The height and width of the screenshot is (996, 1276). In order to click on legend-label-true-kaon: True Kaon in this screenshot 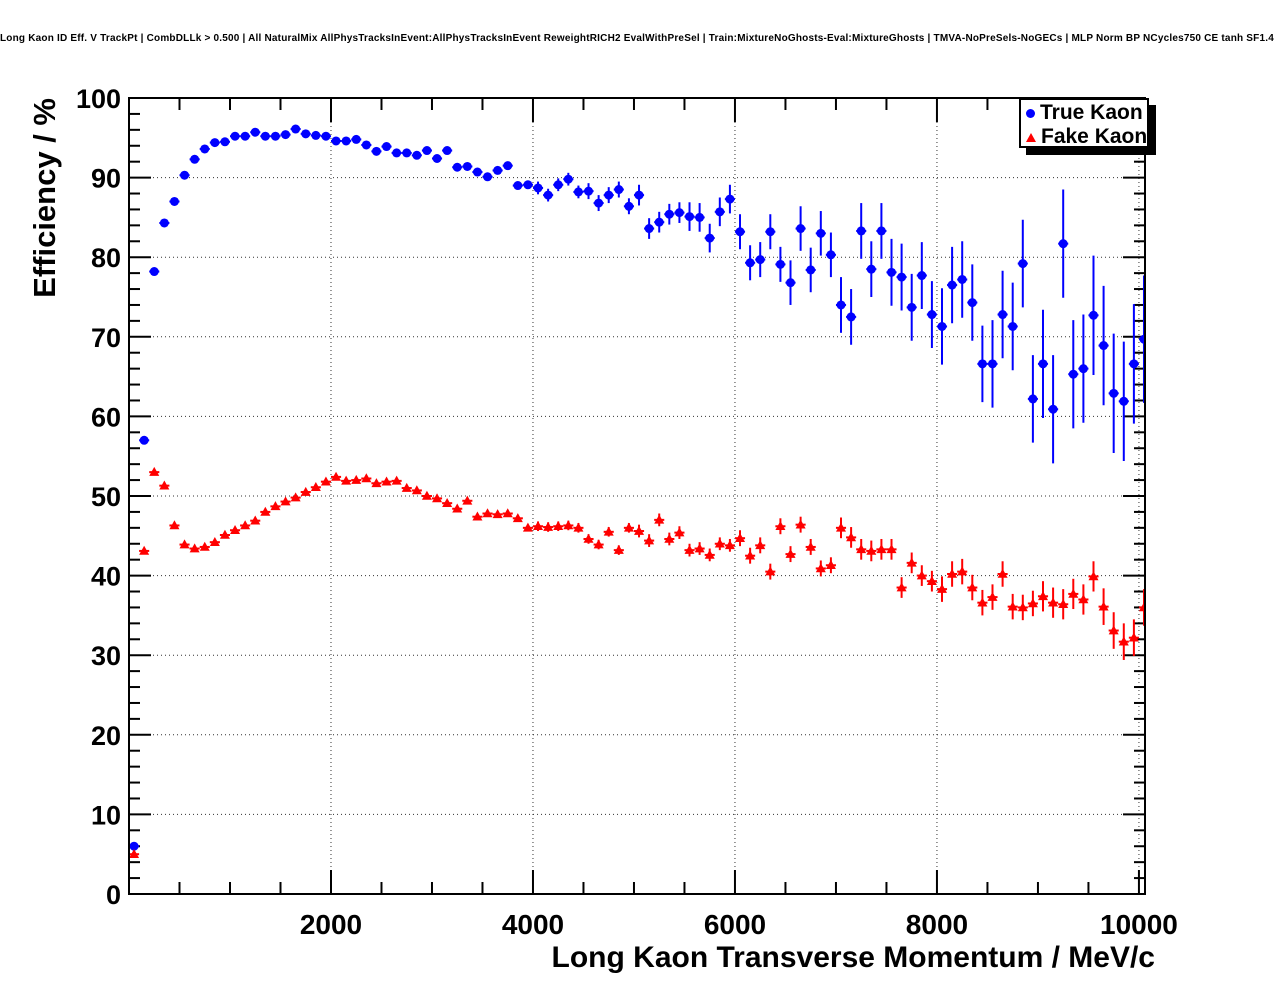, I will do `click(1091, 112)`.